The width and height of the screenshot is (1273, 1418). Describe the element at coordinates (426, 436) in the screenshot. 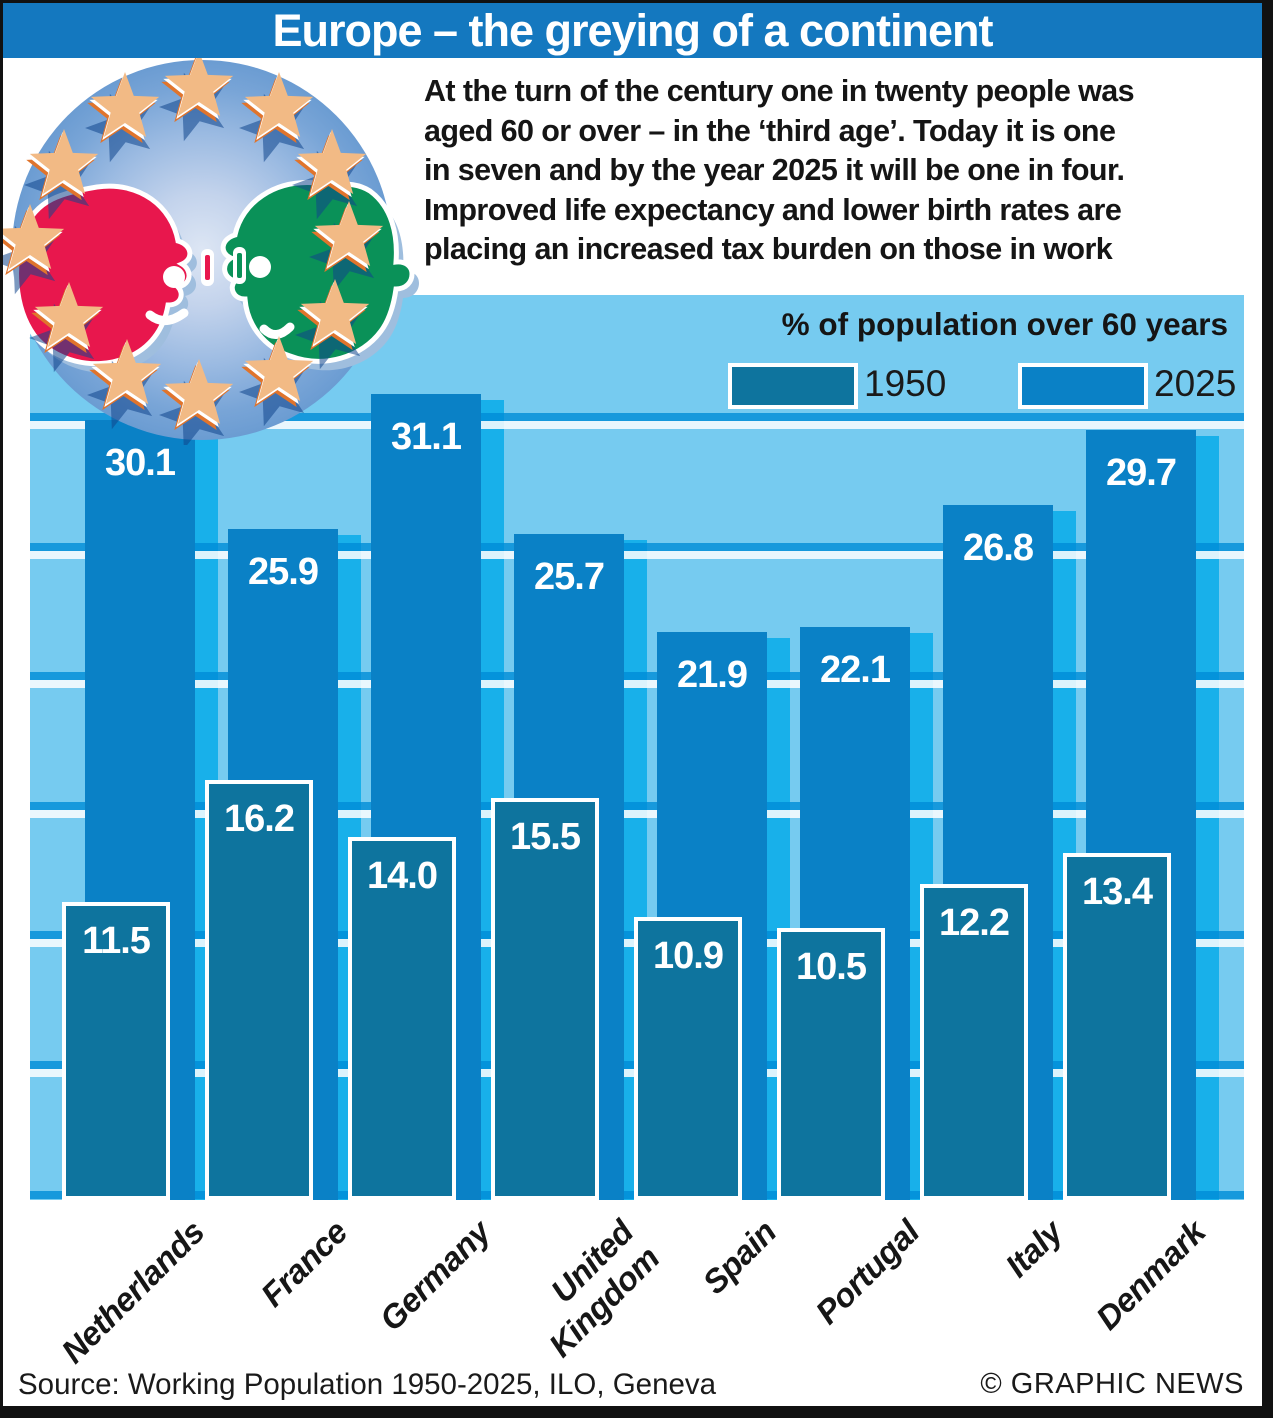

I see `value-label-2025-germany: 31.1` at that location.